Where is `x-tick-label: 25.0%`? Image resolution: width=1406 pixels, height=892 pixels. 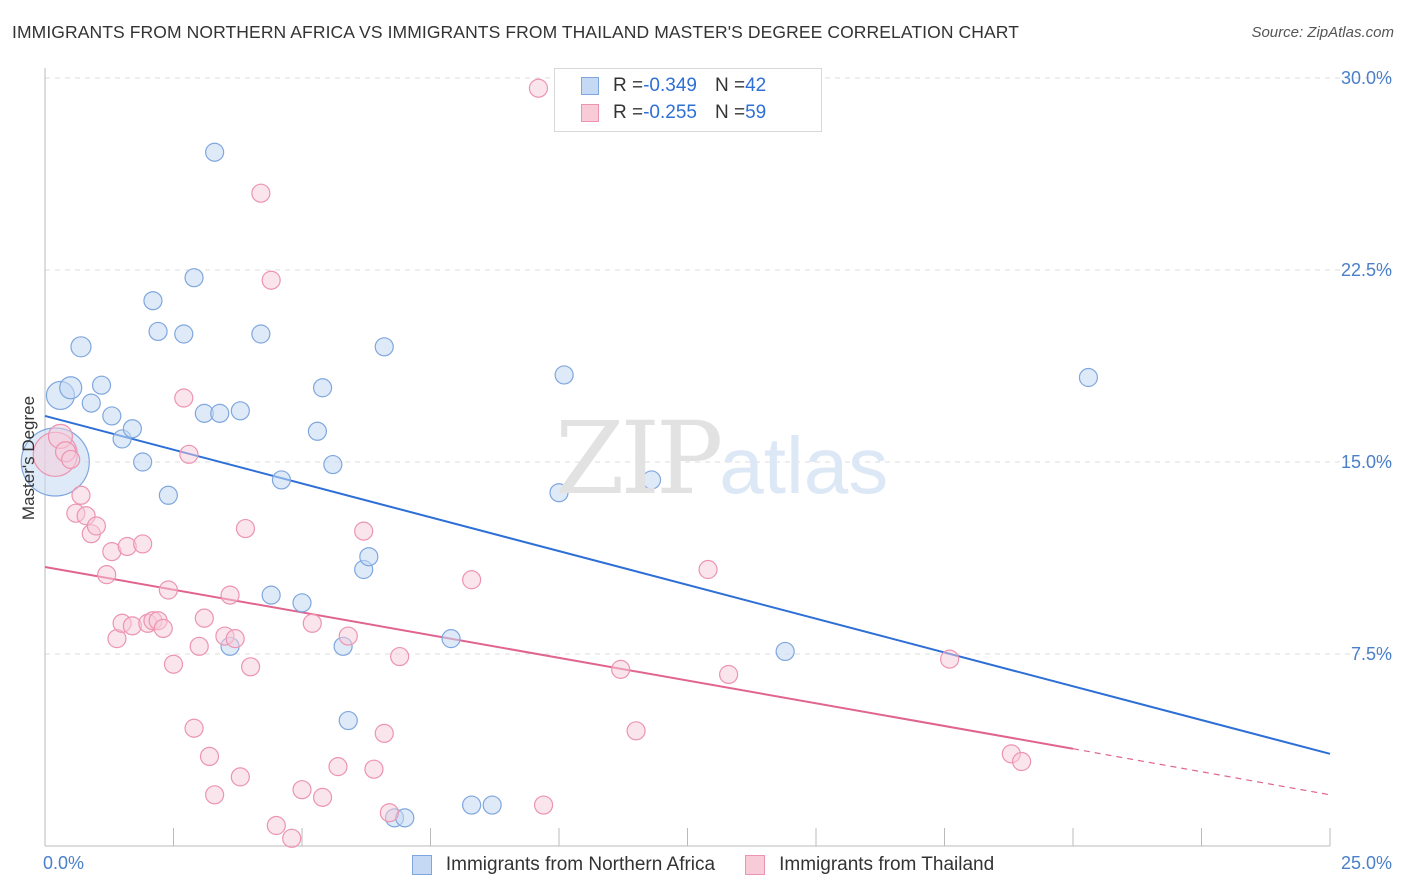
x-tick-label: 25.0% is located at coordinates (1366, 863).